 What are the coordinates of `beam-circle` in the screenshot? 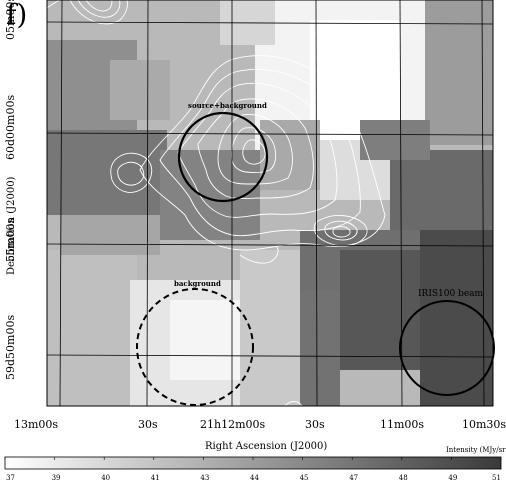 It's located at (447, 348).